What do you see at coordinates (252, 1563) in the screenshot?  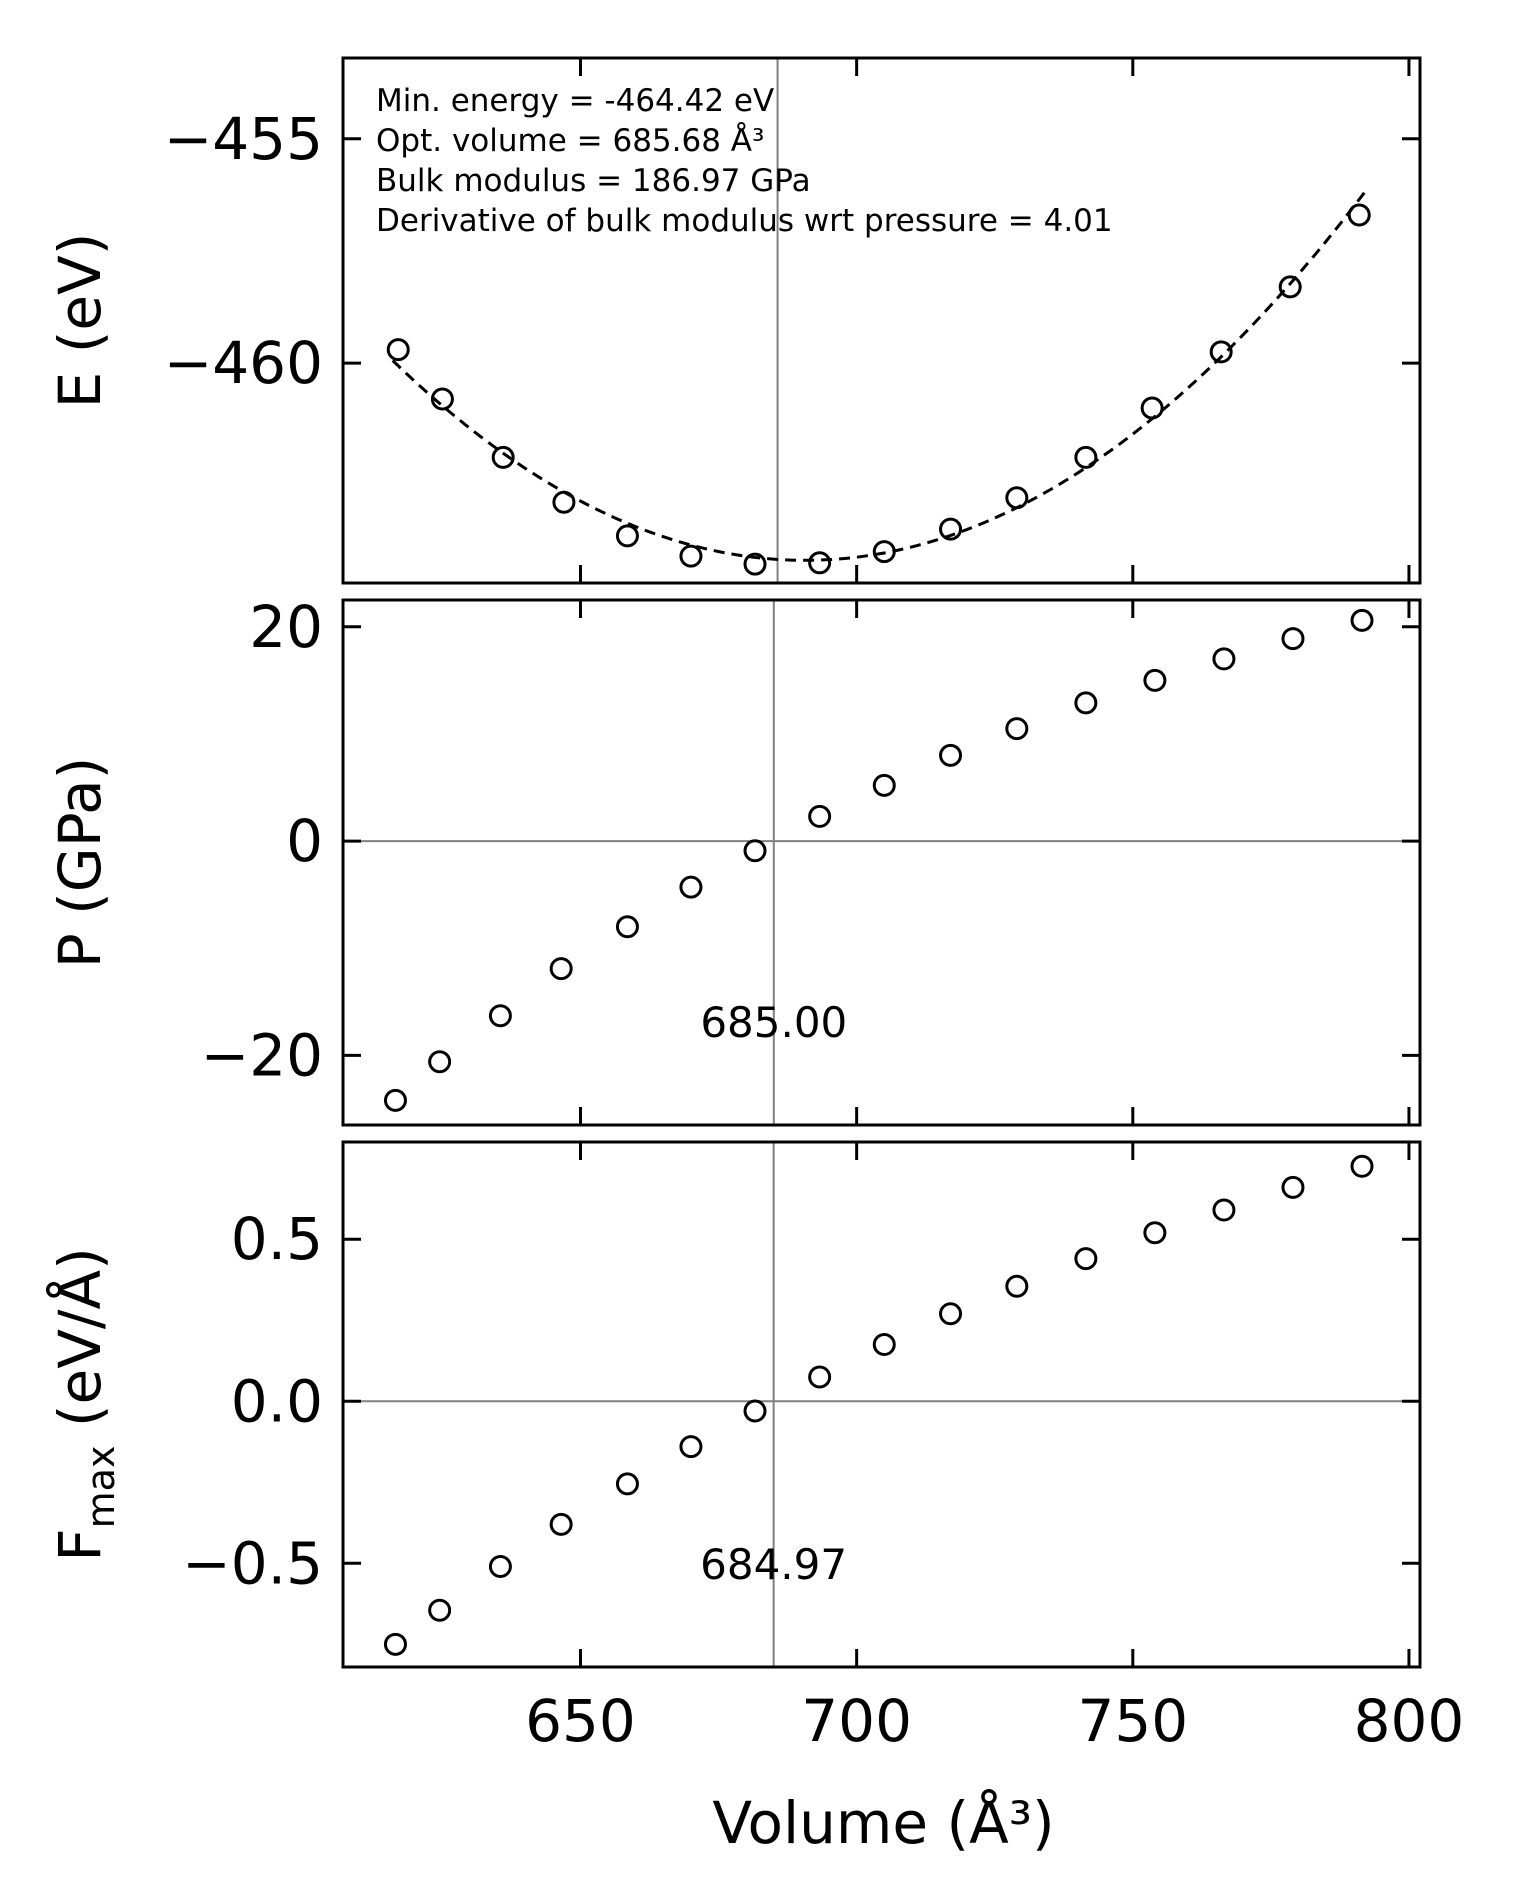 I see `ytick-label-force: −0.5` at bounding box center [252, 1563].